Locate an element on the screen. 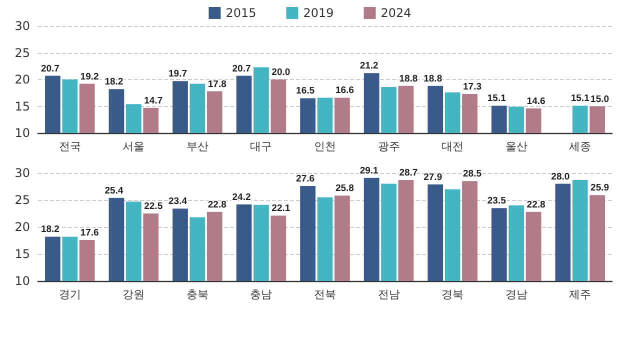 The width and height of the screenshot is (620, 342). data-label: 28.5 is located at coordinates (472, 174).